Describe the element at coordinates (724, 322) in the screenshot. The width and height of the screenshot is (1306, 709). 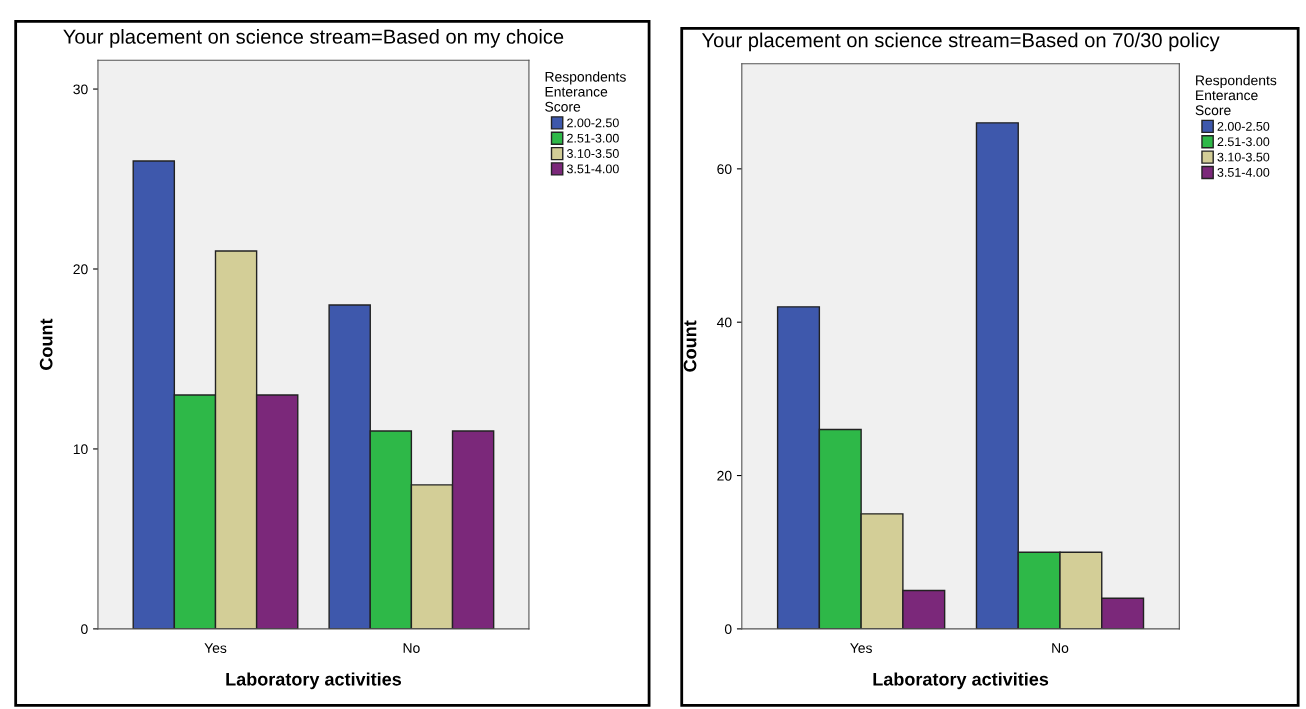
I see `y-tick-label: 40` at that location.